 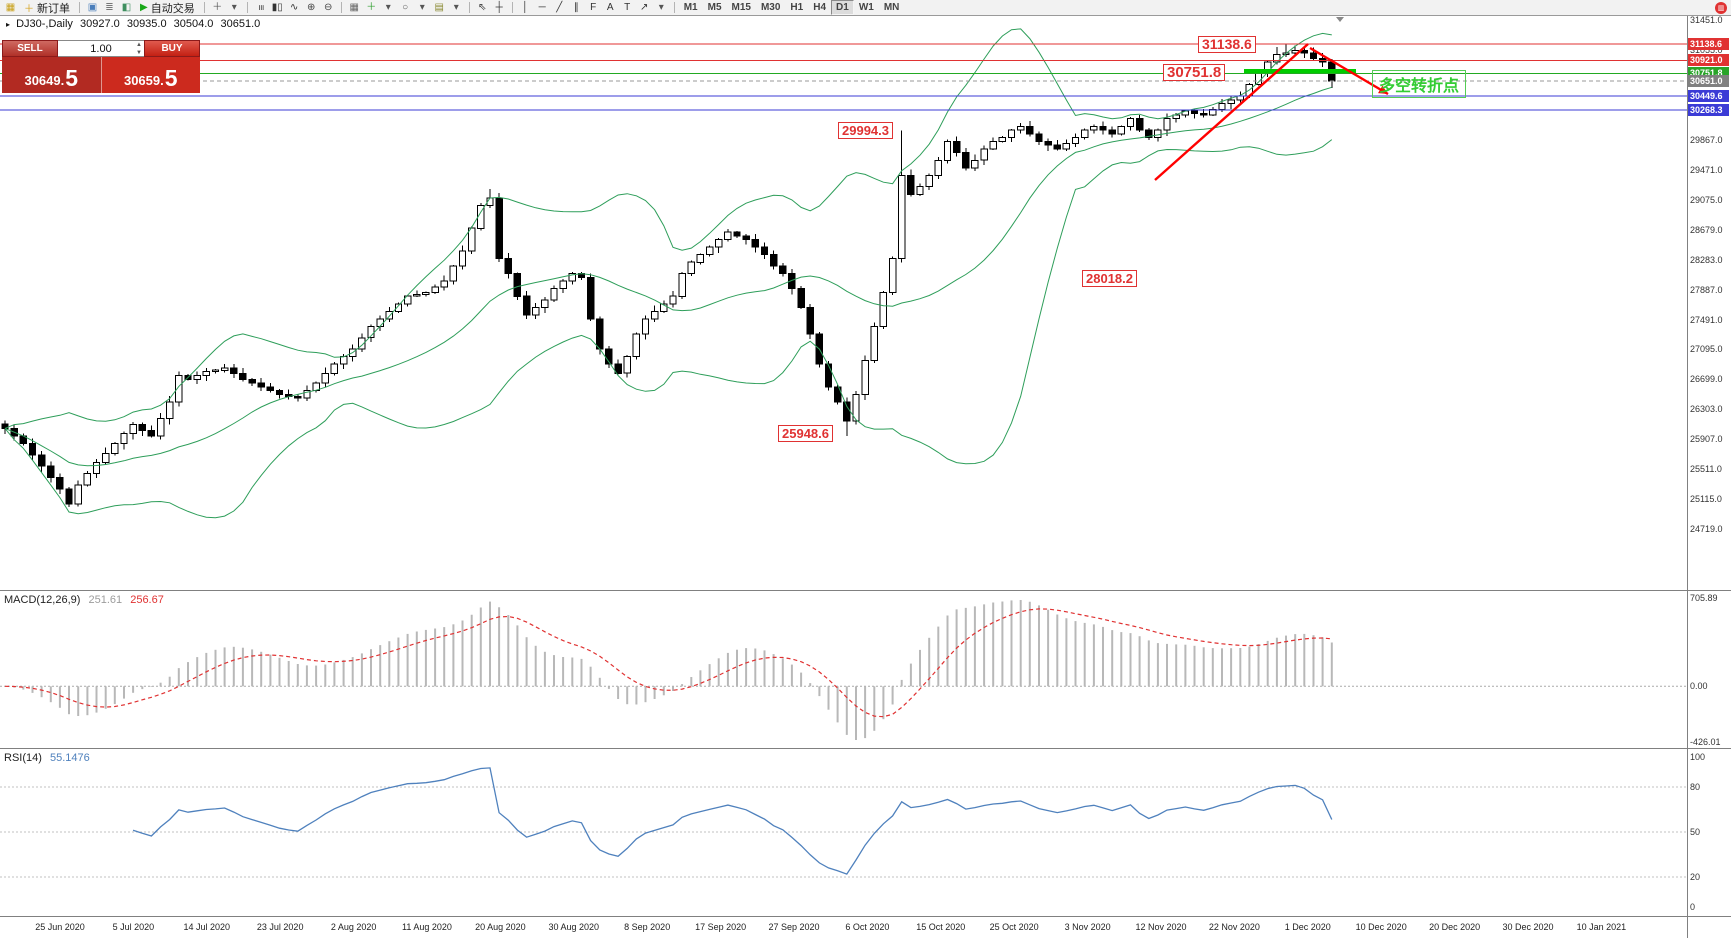 I want to click on periods-icon: ○, so click(x=405, y=7).